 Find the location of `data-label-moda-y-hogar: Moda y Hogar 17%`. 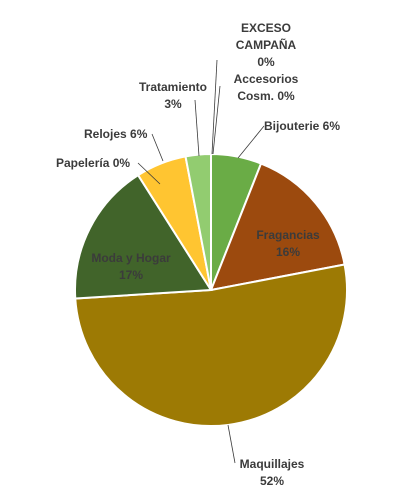

data-label-moda-y-hogar: Moda y Hogar 17% is located at coordinates (131, 266).